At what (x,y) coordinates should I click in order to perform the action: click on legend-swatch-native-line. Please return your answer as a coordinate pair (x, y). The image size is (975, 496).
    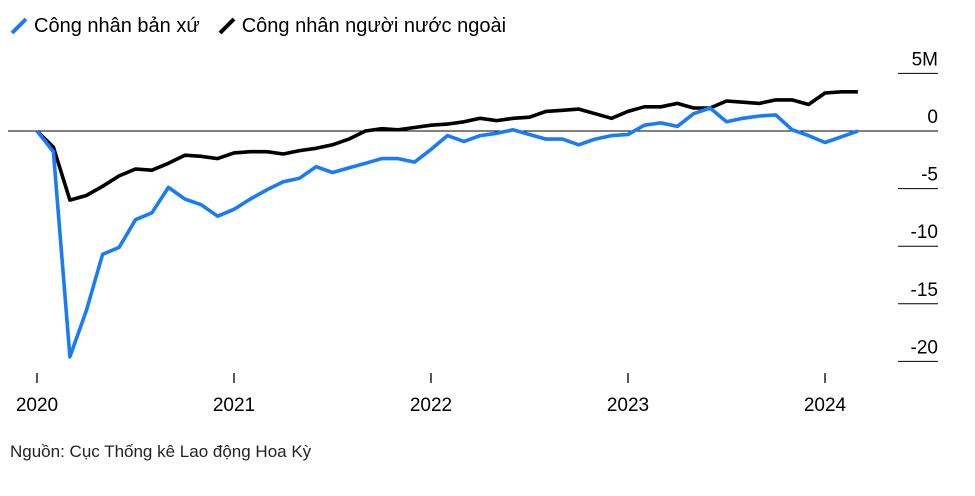
    Looking at the image, I should click on (19, 26).